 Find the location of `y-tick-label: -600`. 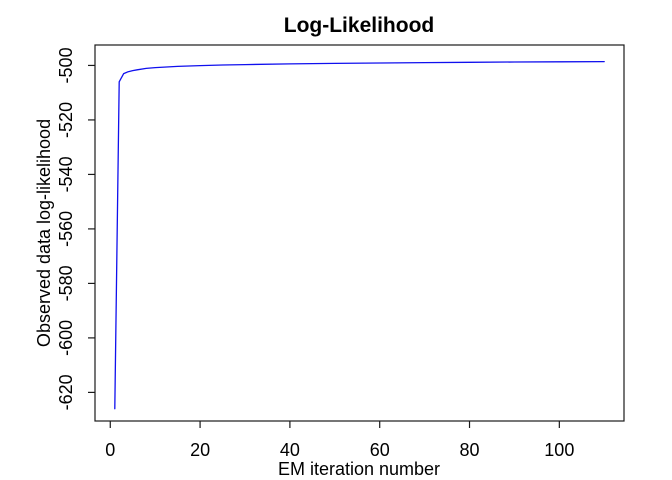

y-tick-label: -600 is located at coordinates (66, 338).